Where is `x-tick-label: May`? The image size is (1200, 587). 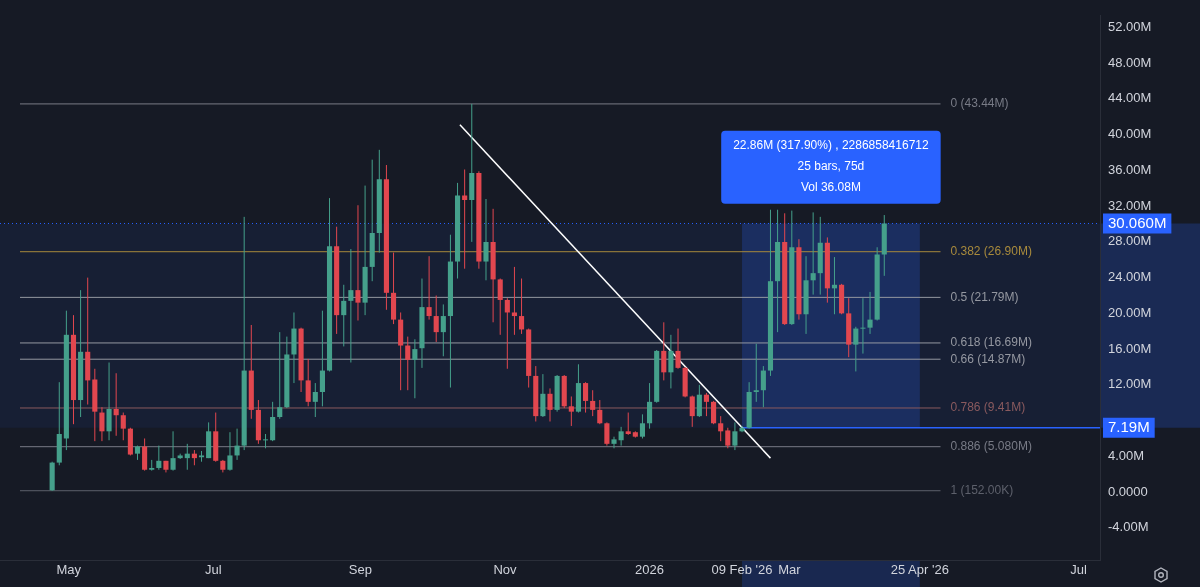 x-tick-label: May is located at coordinates (69, 570).